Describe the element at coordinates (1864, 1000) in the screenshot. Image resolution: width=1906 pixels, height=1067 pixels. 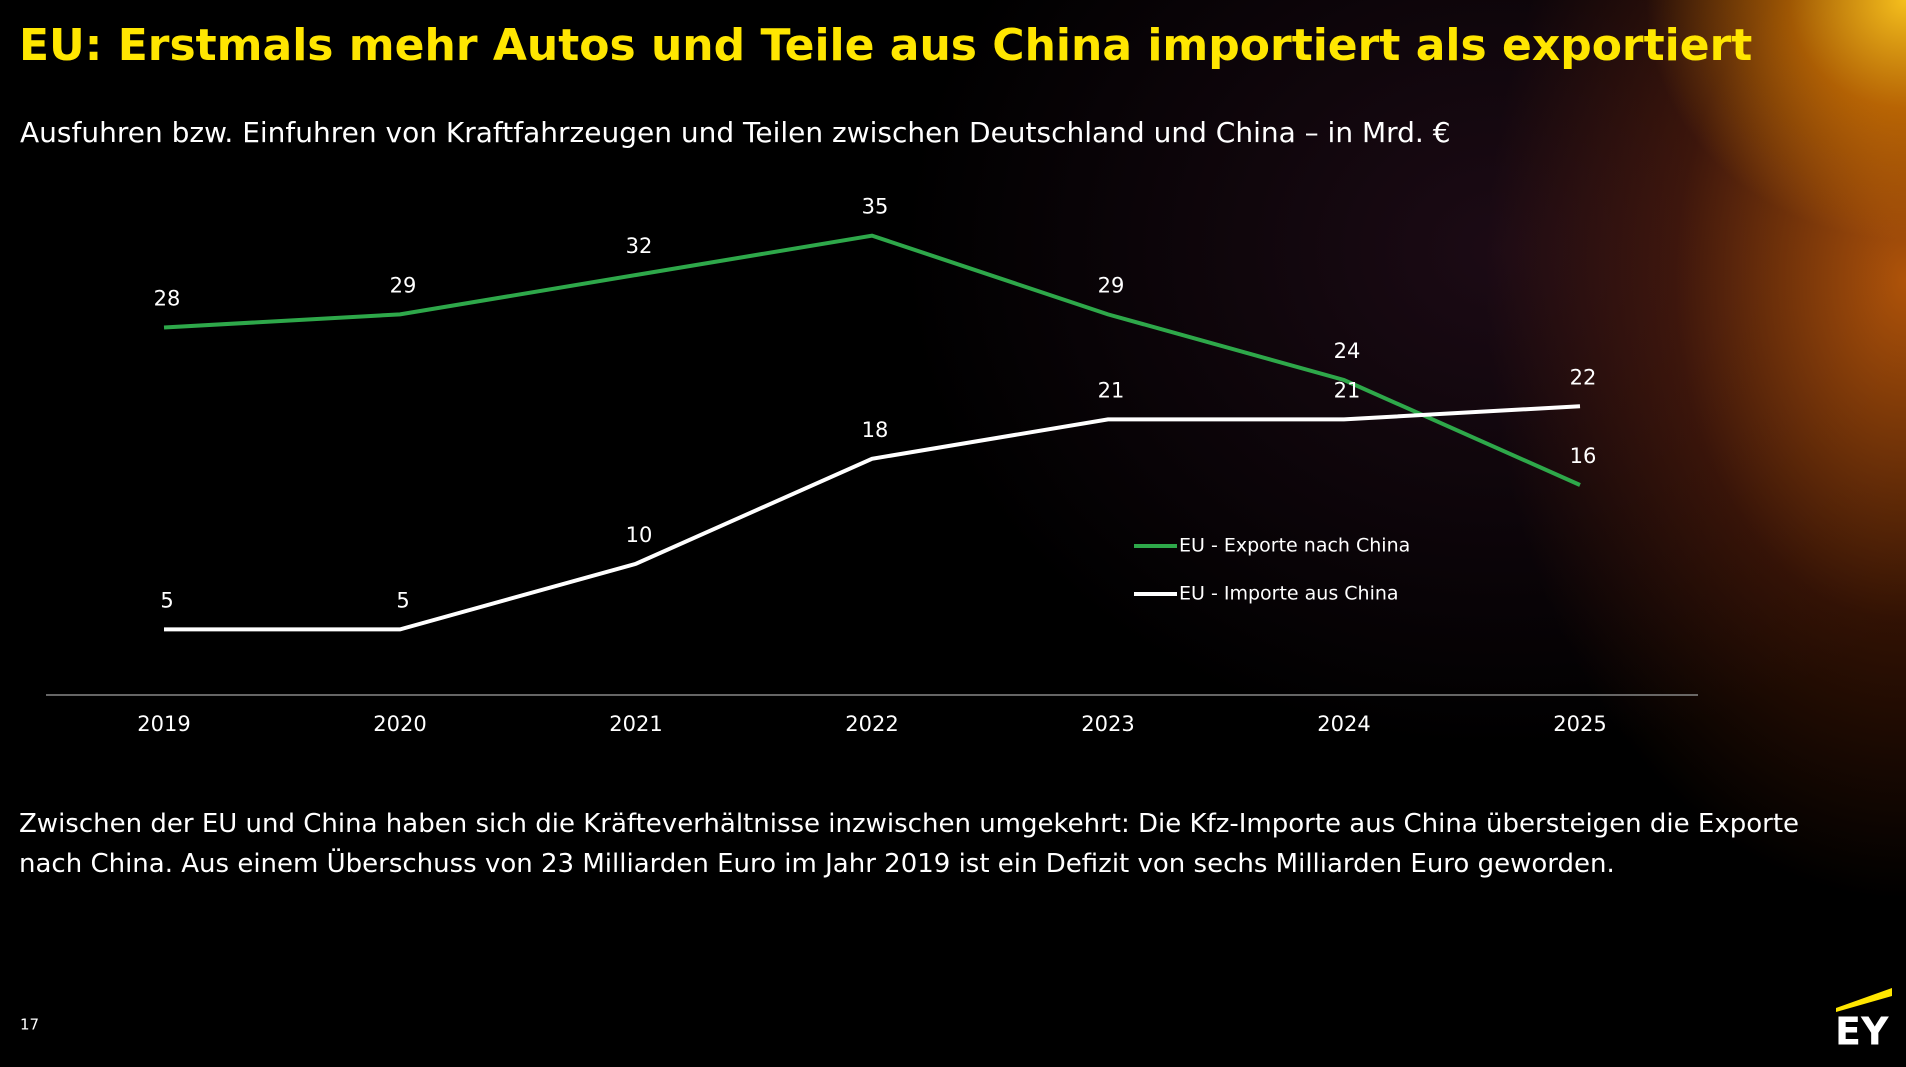
I see `logo-mark` at that location.